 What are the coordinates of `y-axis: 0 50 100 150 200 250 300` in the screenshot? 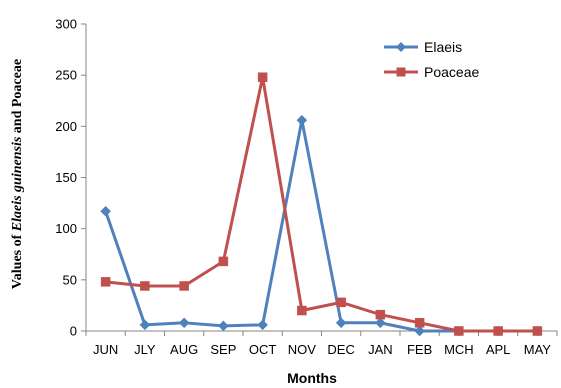 It's located at (71, 178).